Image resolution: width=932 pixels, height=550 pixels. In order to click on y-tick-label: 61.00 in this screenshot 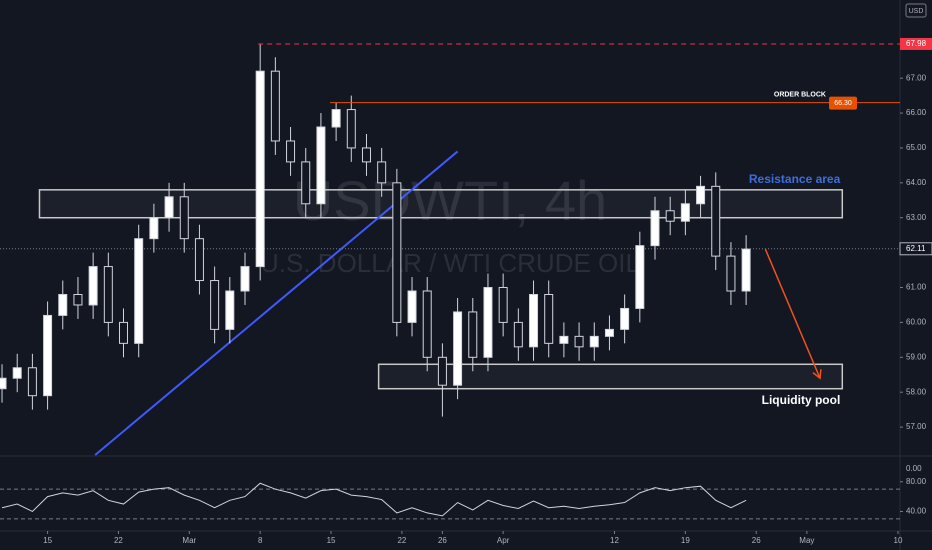, I will do `click(916, 287)`.